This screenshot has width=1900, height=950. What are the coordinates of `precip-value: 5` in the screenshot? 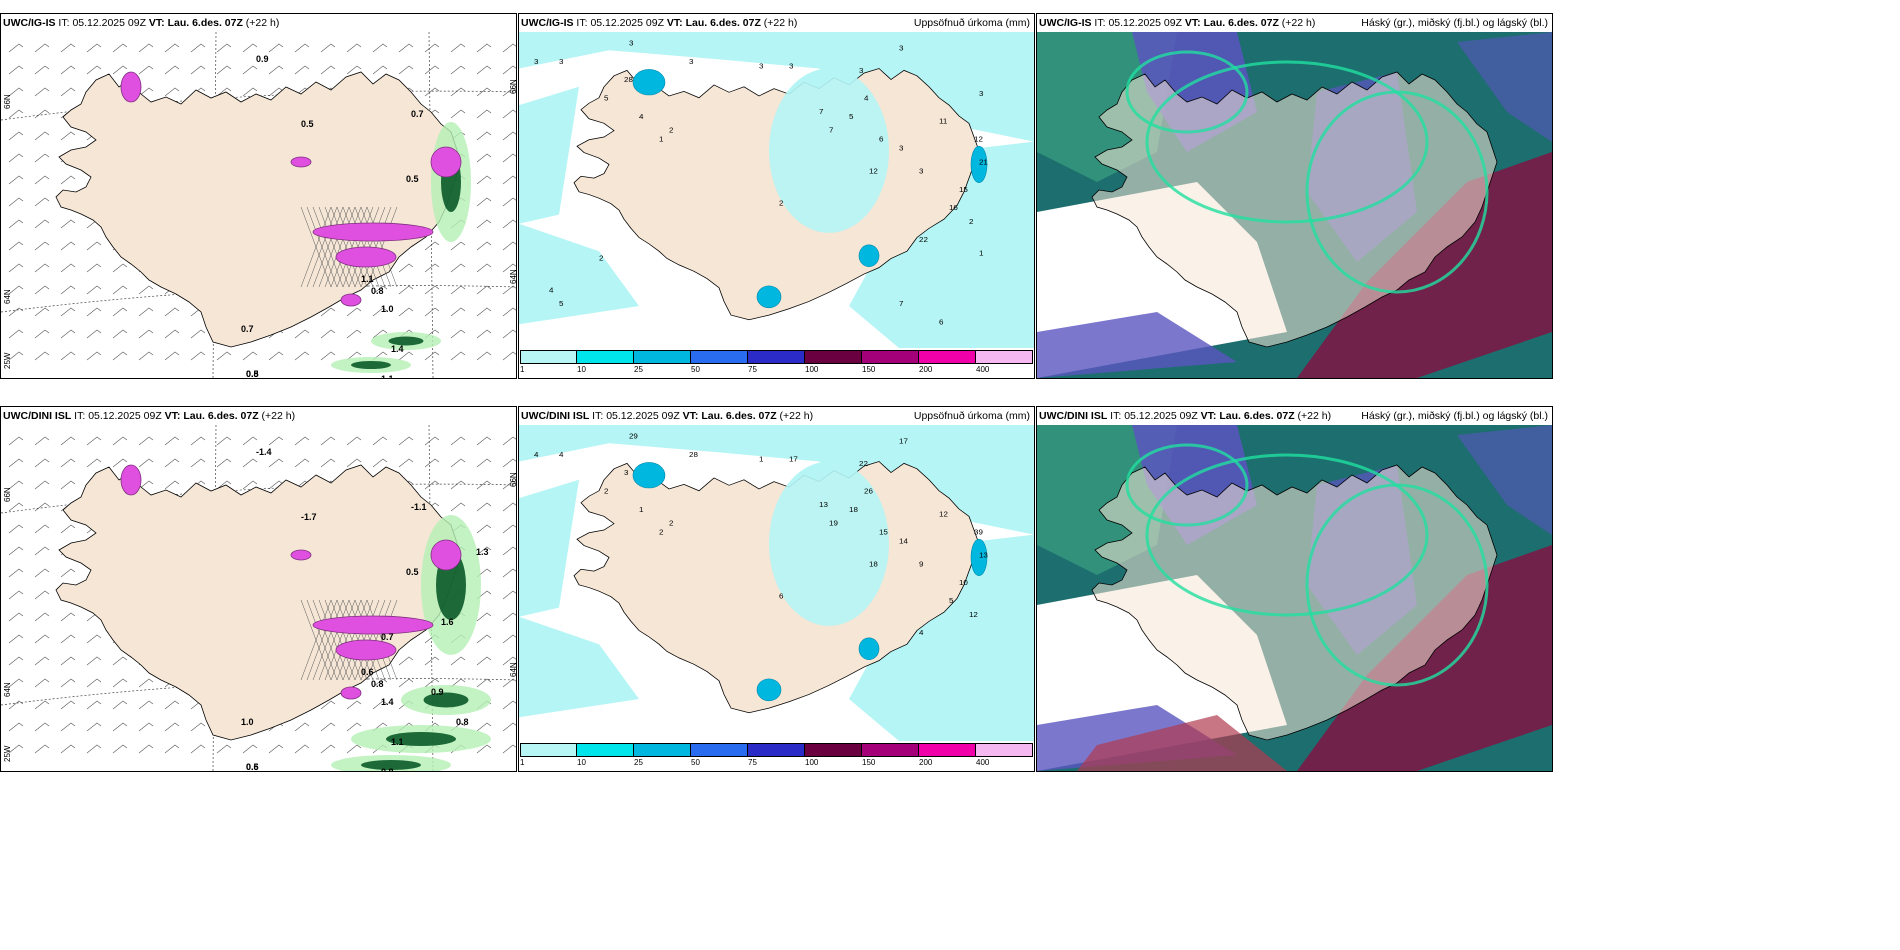 It's located at (561, 303).